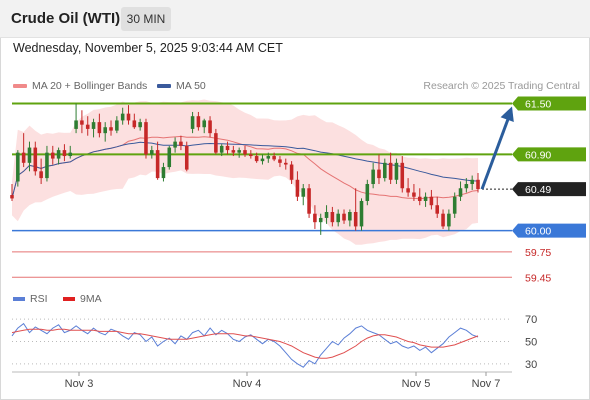 The height and width of the screenshot is (400, 590). I want to click on legend-rsi: RSI, so click(30, 299).